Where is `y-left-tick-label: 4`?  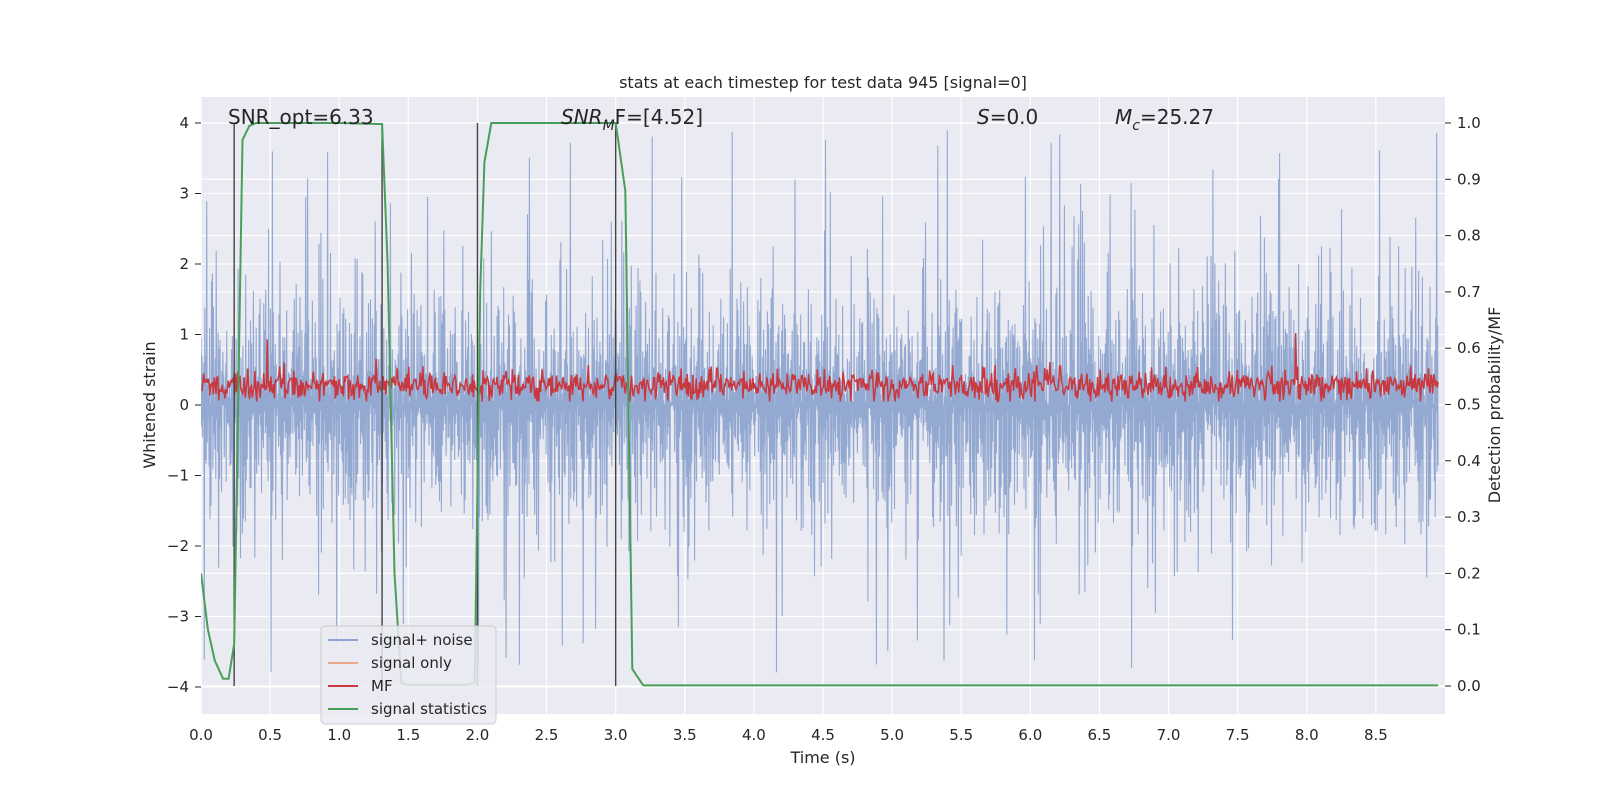 y-left-tick-label: 4 is located at coordinates (184, 123).